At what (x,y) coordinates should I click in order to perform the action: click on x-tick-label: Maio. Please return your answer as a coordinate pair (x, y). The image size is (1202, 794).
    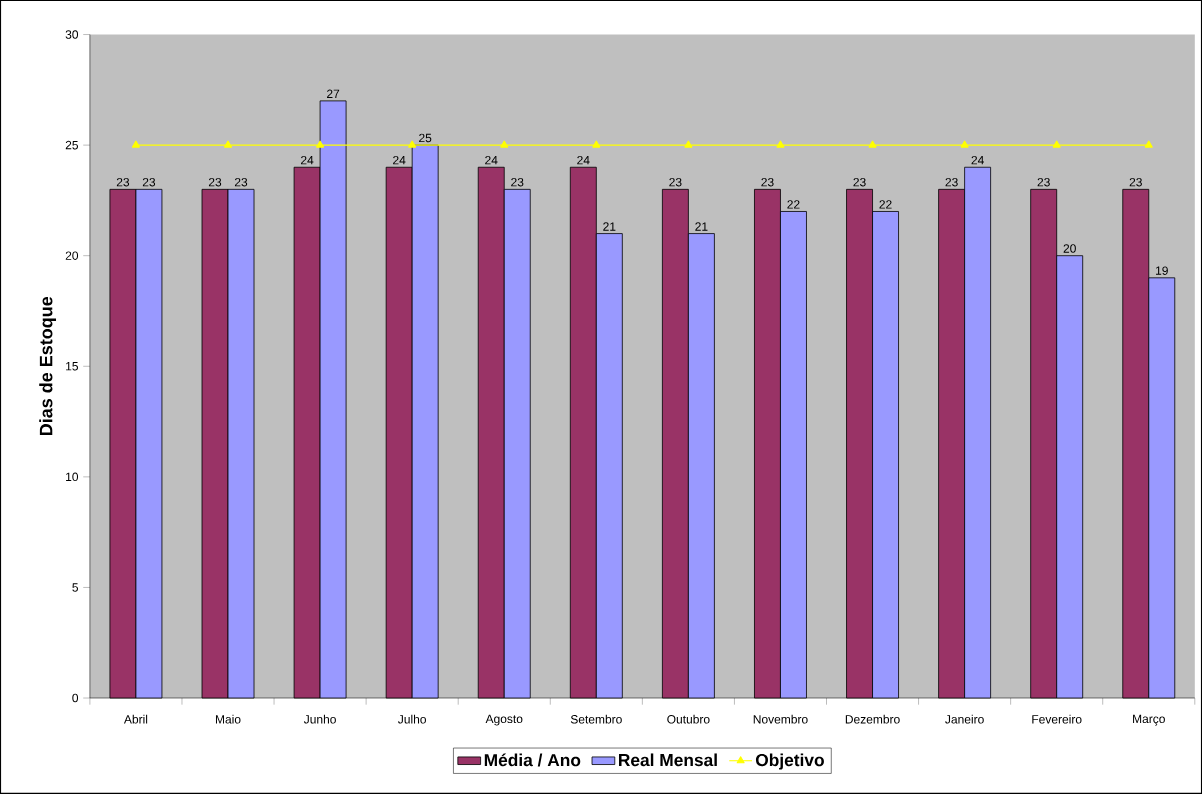
    Looking at the image, I should click on (228, 719).